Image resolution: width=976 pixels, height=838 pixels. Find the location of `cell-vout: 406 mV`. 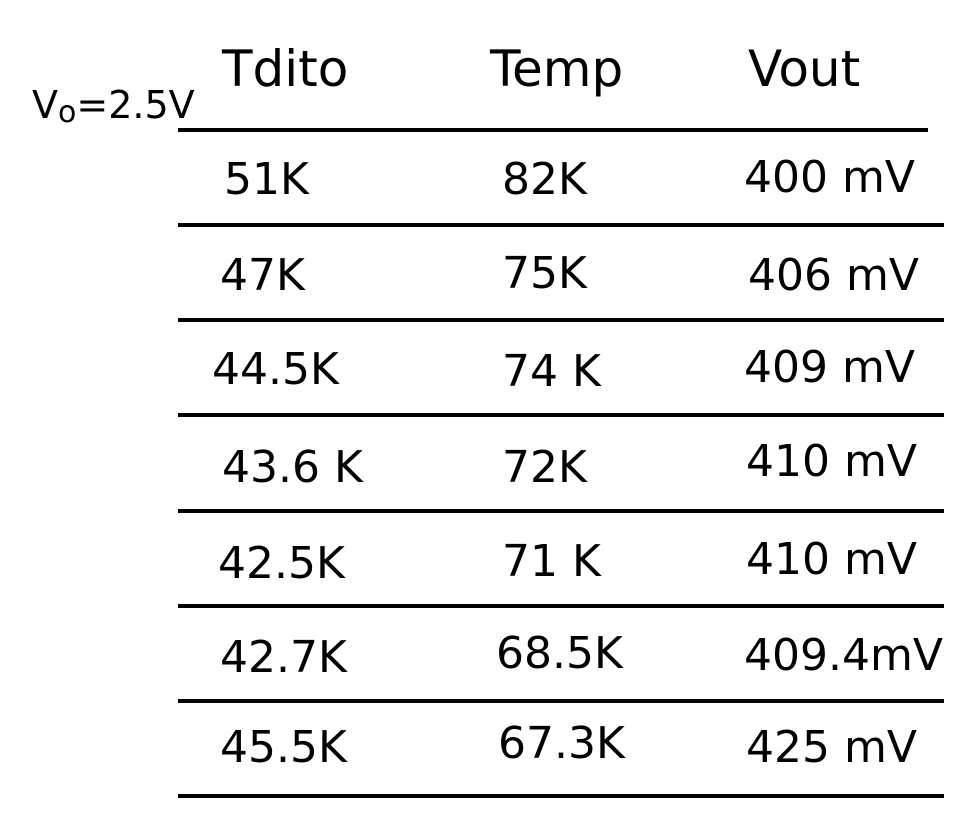

cell-vout: 406 mV is located at coordinates (833, 275).